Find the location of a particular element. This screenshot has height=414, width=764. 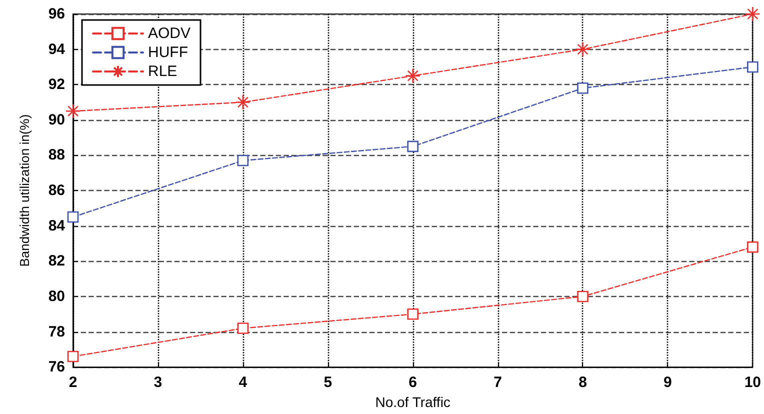

legend-label: AODV is located at coordinates (169, 33).